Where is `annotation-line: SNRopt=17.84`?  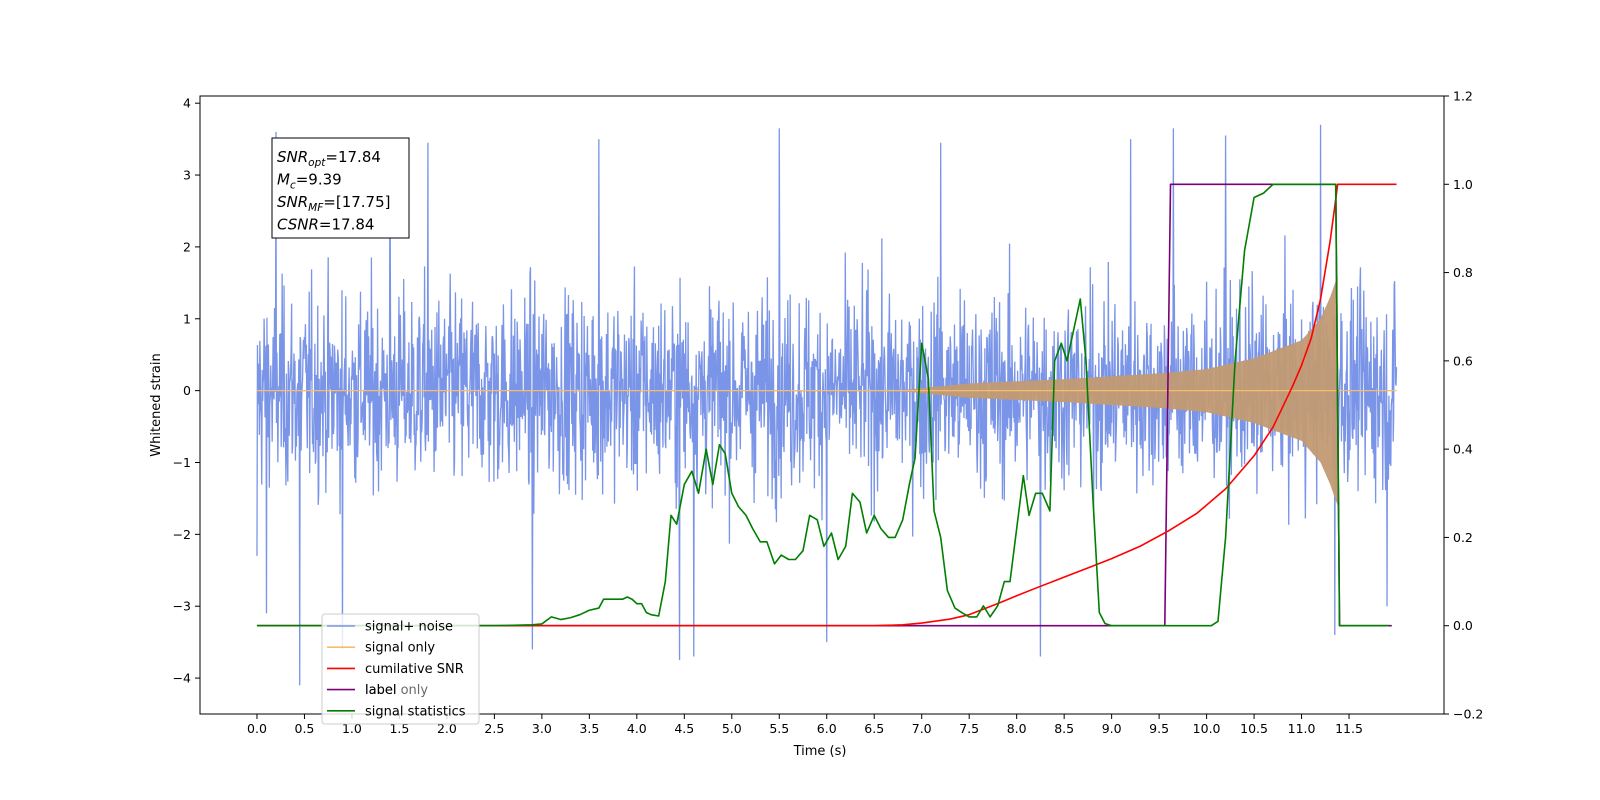
annotation-line: SNRopt=17.84 is located at coordinates (329, 158).